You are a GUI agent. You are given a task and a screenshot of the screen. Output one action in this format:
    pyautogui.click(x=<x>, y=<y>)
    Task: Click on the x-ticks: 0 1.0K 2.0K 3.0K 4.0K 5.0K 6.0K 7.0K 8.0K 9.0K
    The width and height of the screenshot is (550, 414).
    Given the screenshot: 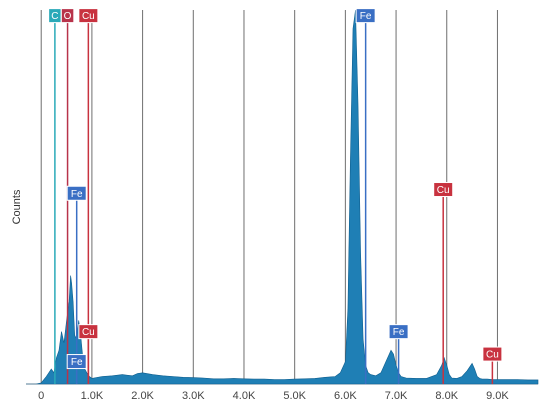 What is the action you would take?
    pyautogui.click(x=273, y=396)
    